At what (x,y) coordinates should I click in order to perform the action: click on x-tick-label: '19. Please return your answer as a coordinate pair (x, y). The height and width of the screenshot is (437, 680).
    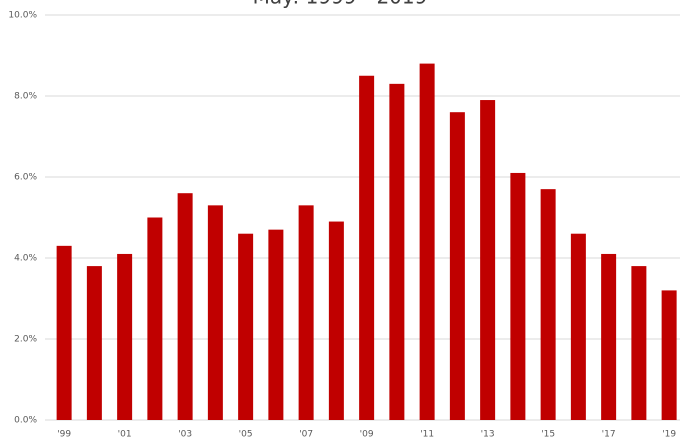
    Looking at the image, I should click on (669, 433).